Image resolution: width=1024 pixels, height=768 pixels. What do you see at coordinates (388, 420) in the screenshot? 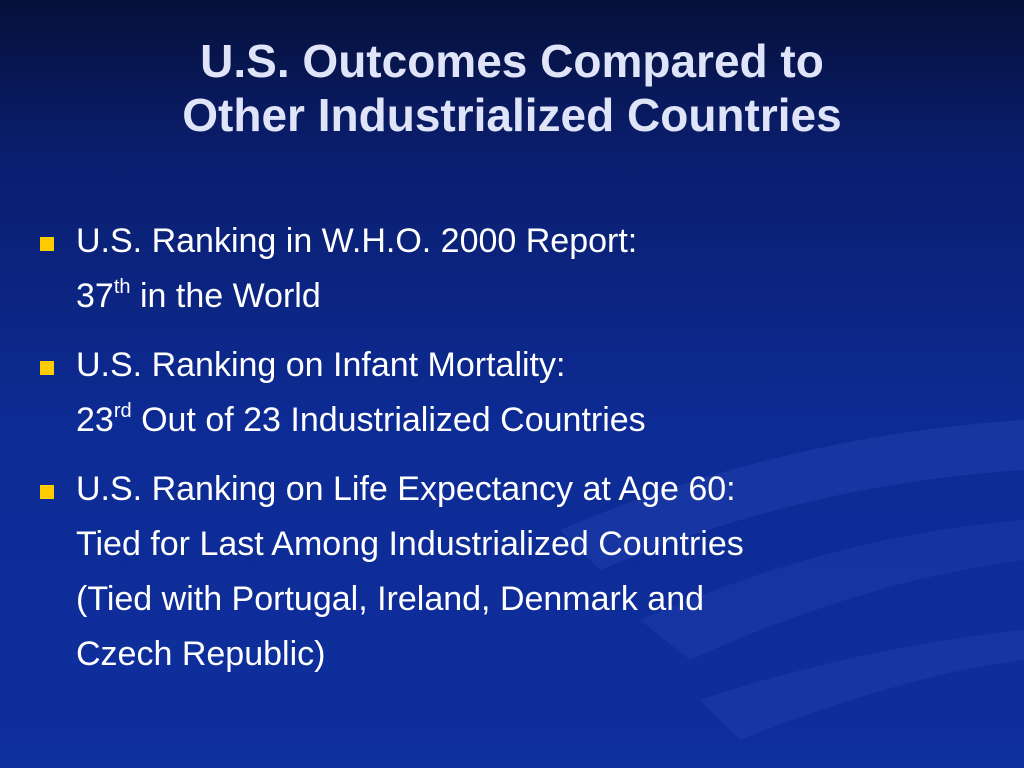
I see `rank-text: Out of 23 Industrialized Countries` at bounding box center [388, 420].